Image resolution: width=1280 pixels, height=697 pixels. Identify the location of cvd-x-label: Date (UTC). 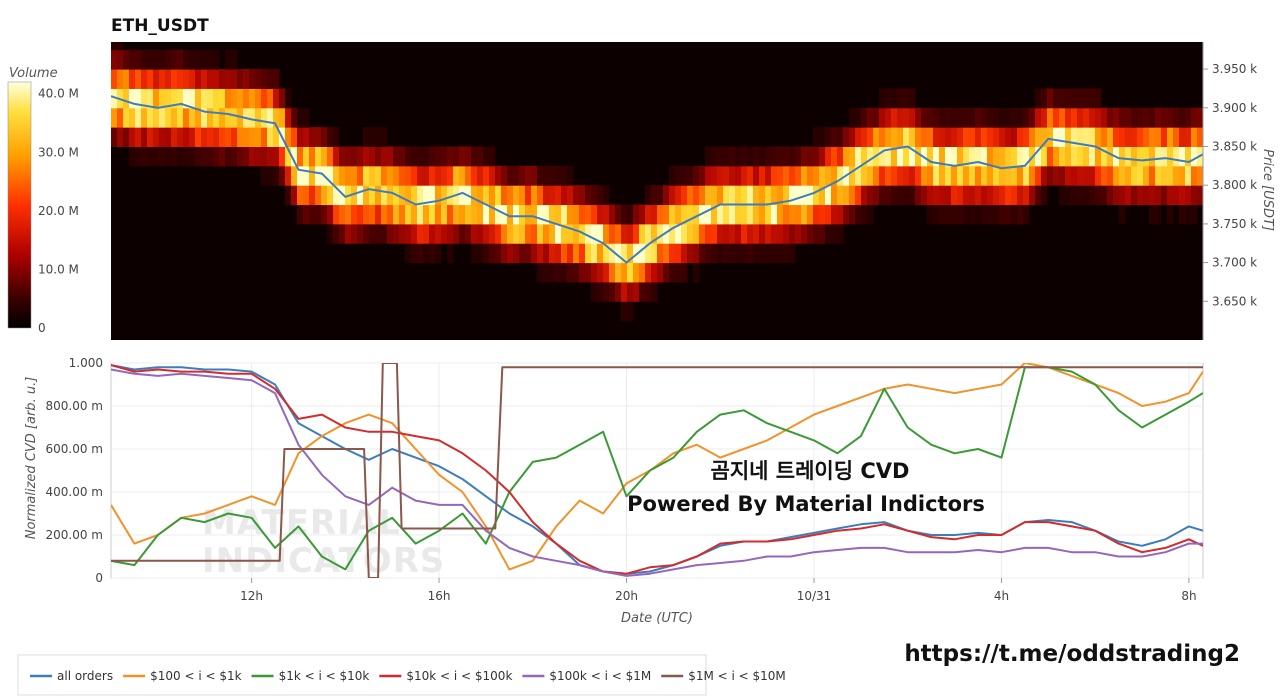
(657, 618).